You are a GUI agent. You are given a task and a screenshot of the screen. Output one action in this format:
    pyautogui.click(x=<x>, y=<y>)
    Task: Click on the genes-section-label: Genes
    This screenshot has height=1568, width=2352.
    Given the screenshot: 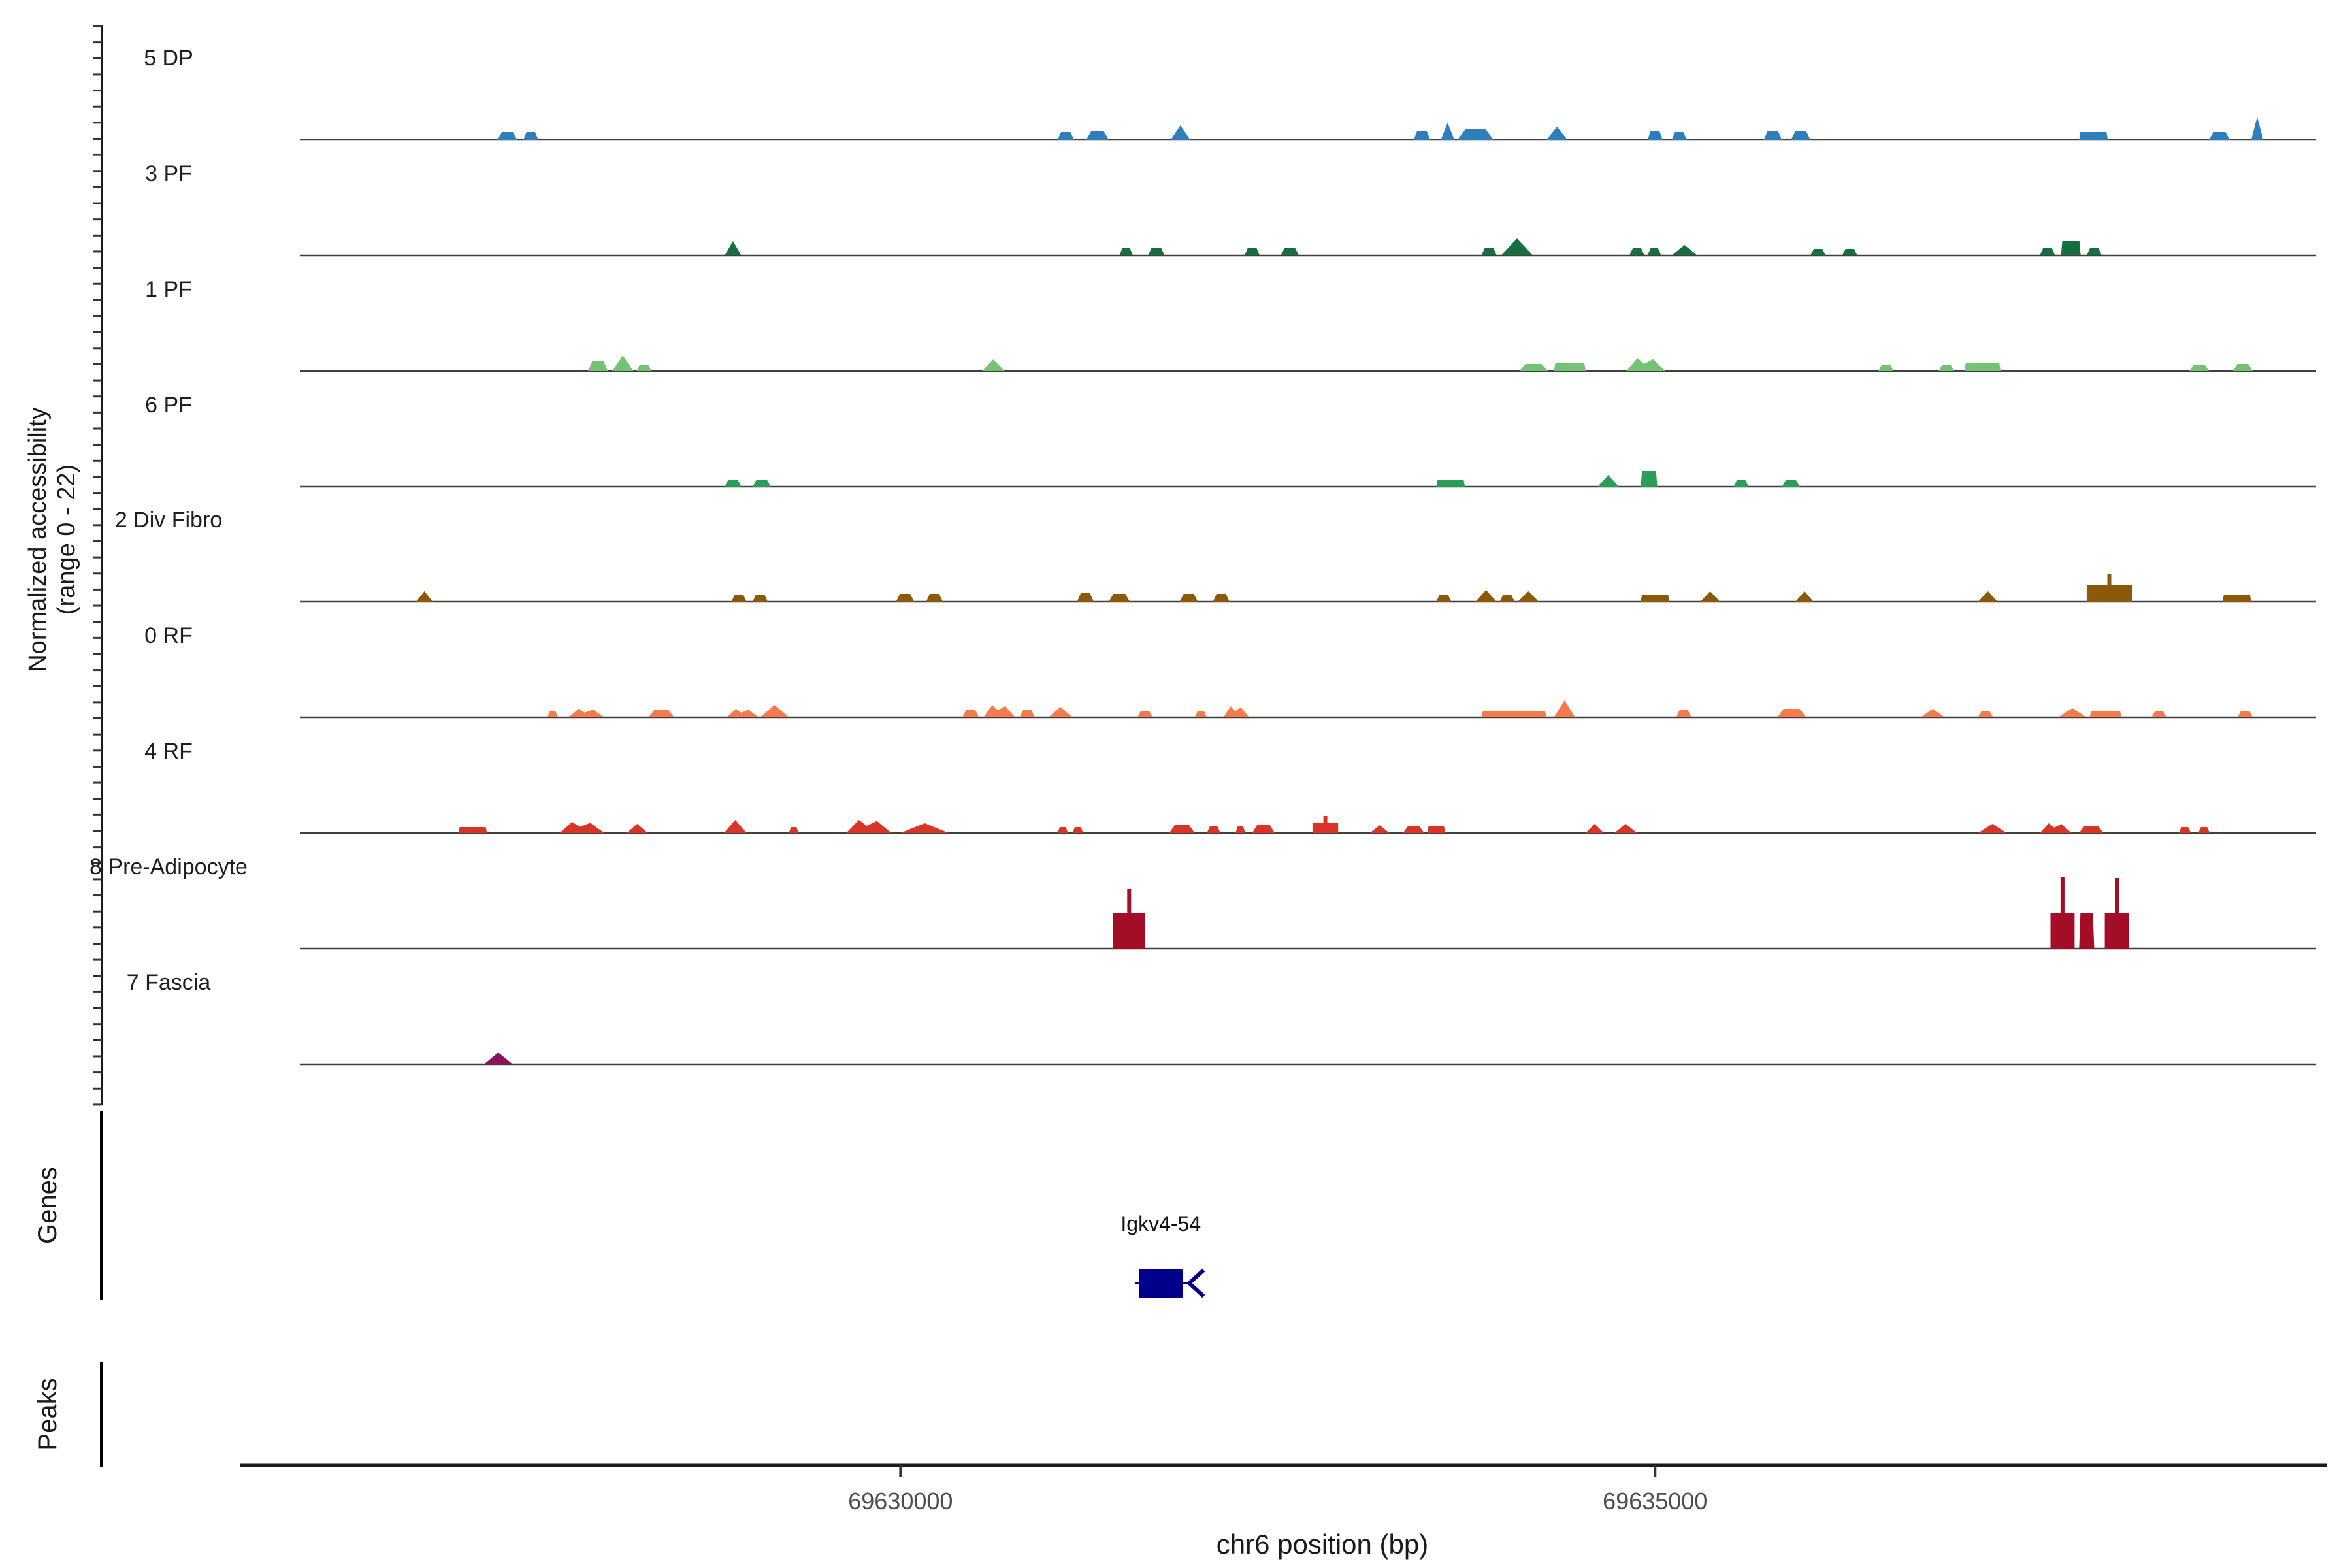 What is the action you would take?
    pyautogui.click(x=47, y=1205)
    